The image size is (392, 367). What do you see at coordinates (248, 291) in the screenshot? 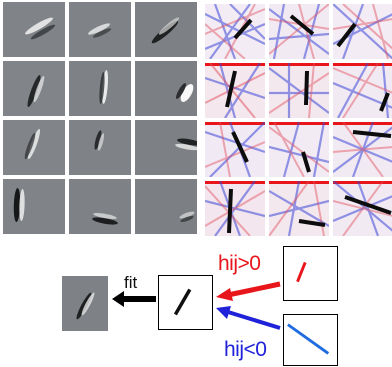
I see `positive-weight-arrow` at bounding box center [248, 291].